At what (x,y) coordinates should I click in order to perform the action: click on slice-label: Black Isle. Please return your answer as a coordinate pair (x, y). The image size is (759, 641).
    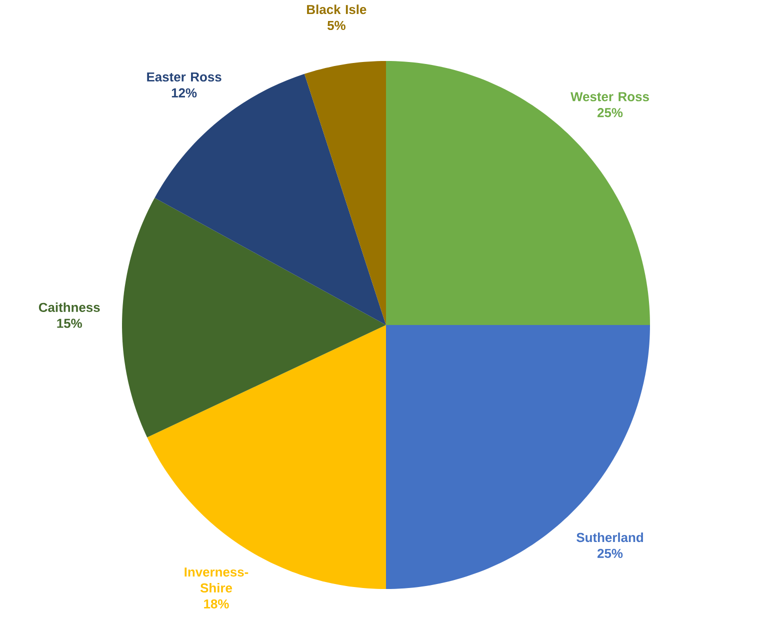
    Looking at the image, I should click on (336, 9).